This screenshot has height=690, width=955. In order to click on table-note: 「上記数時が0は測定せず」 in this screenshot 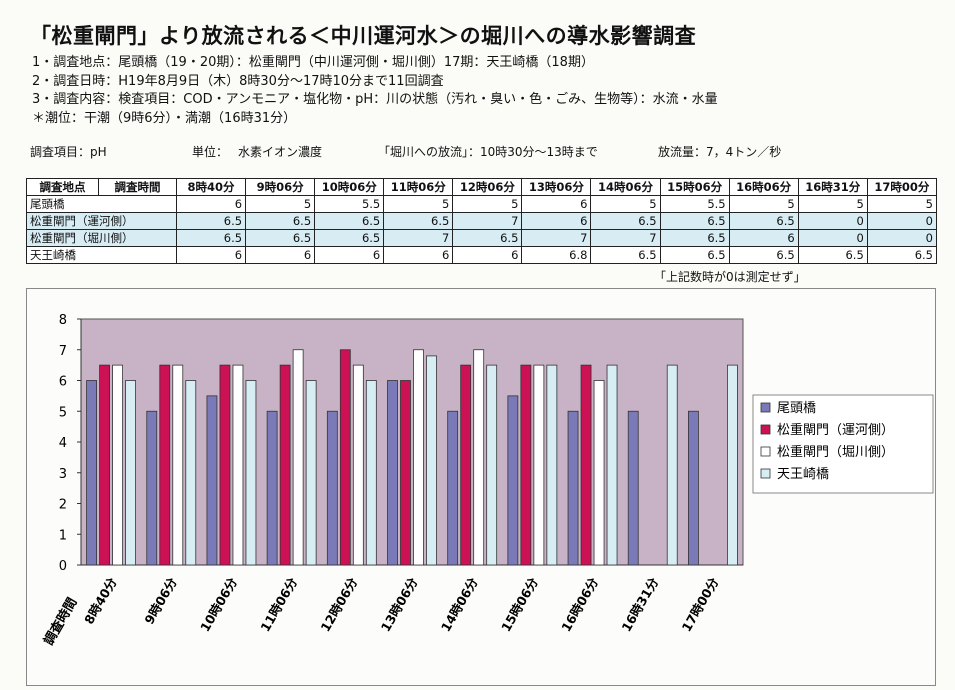, I will do `click(730, 277)`.